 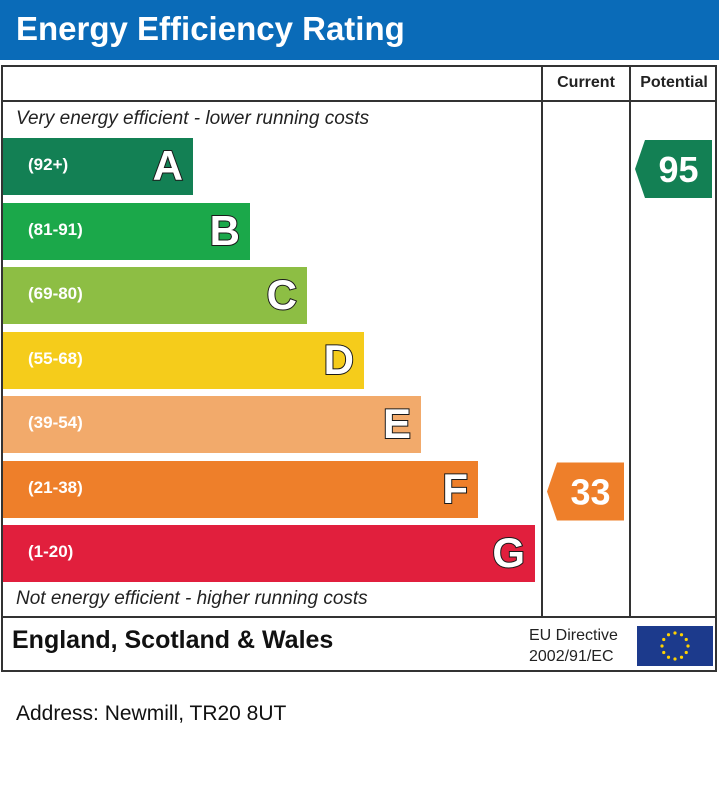 What do you see at coordinates (55, 358) in the screenshot?
I see `band-range-label: (55-68)` at bounding box center [55, 358].